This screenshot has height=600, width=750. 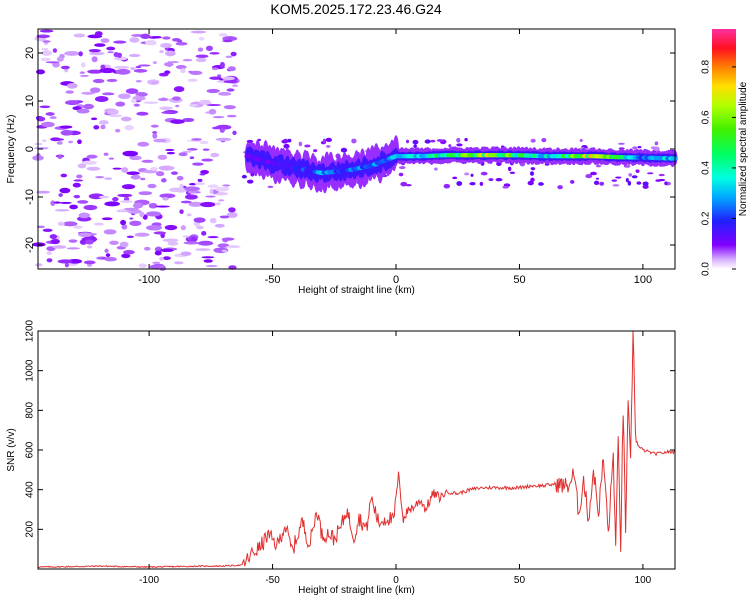 What do you see at coordinates (356, 590) in the screenshot?
I see `snr-x-label: Height of straight line (km)` at bounding box center [356, 590].